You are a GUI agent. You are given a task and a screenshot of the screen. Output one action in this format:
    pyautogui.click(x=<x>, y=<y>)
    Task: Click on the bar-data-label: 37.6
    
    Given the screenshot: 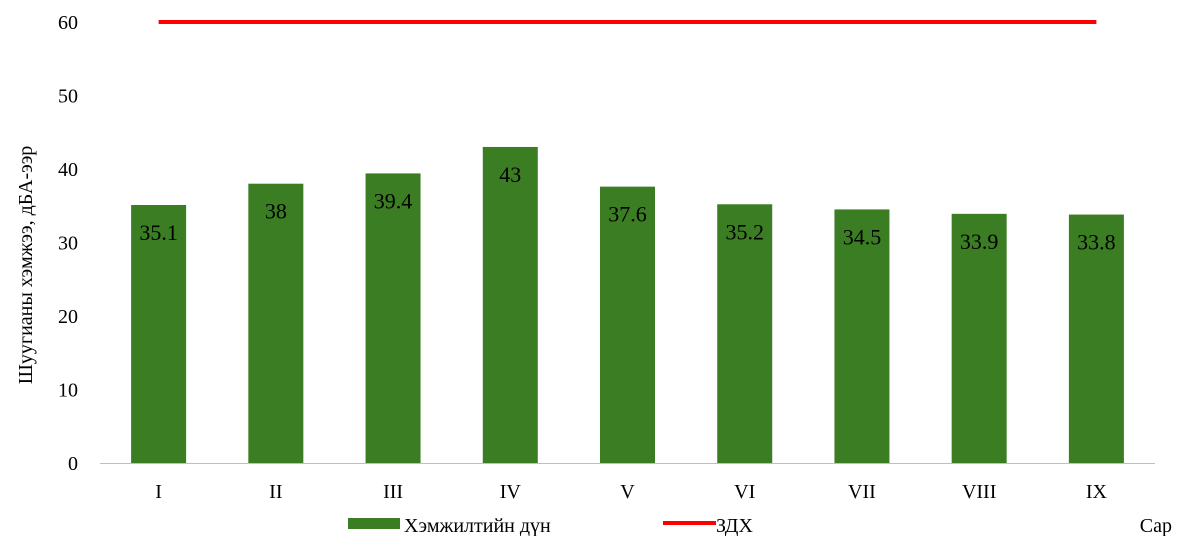 What is the action you would take?
    pyautogui.click(x=627, y=214)
    